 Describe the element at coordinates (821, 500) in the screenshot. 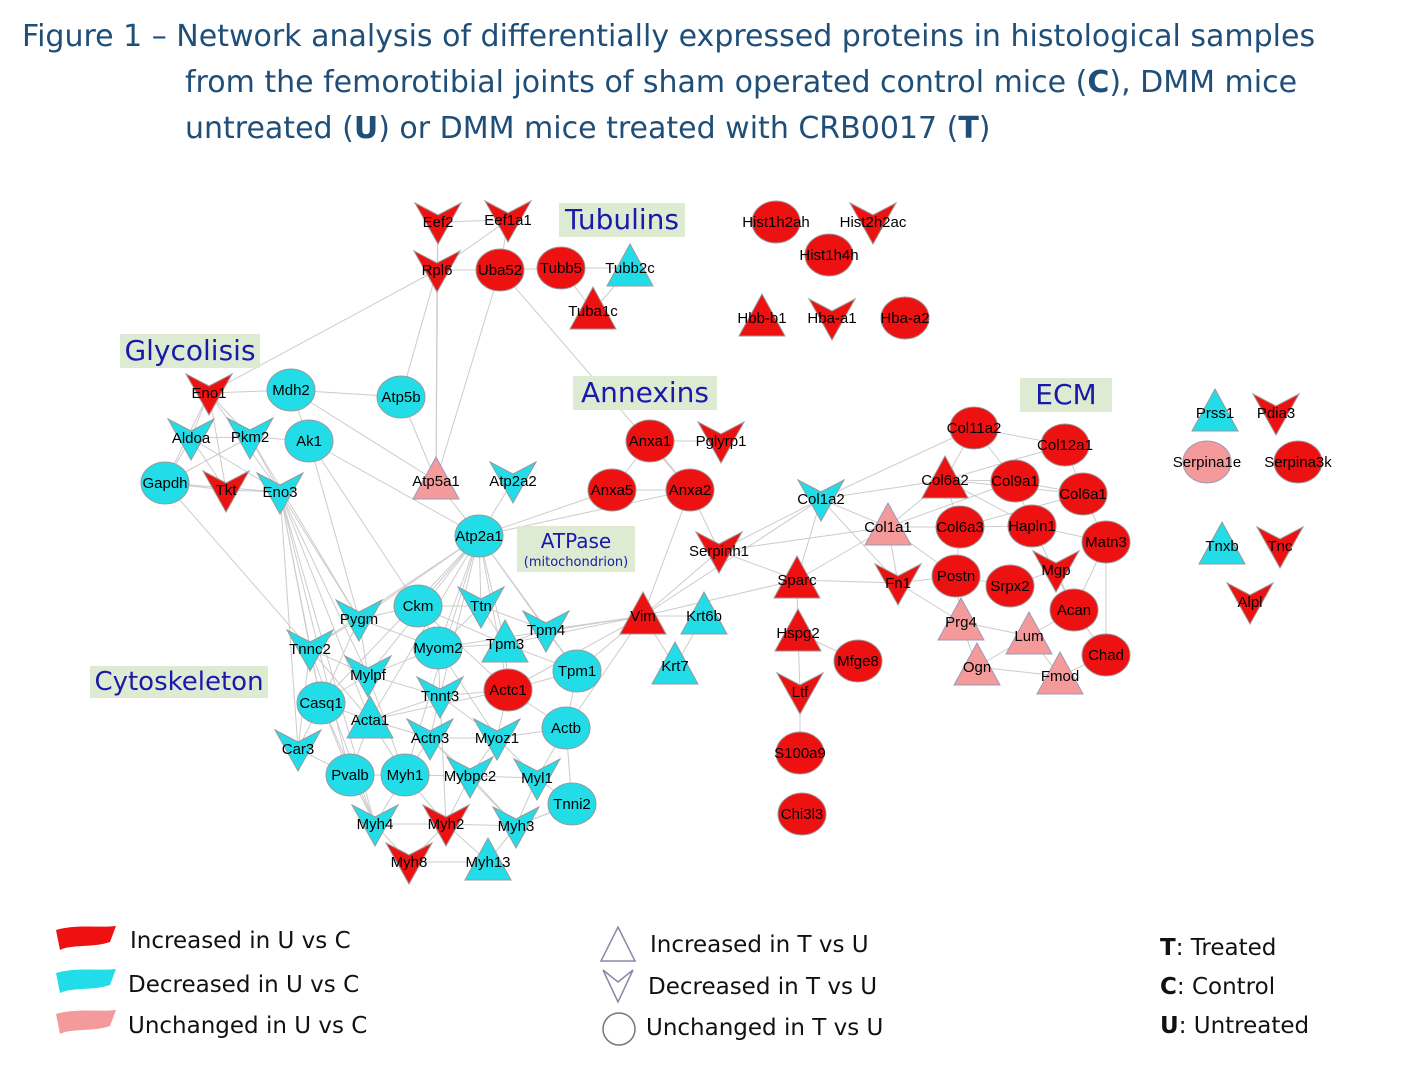

I see `node-col1a2: Col1a2` at that location.